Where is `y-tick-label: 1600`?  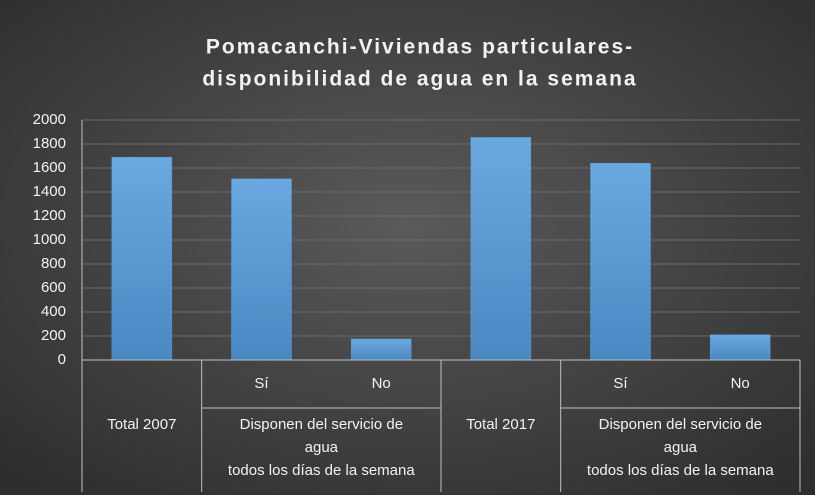 y-tick-label: 1600 is located at coordinates (49, 167).